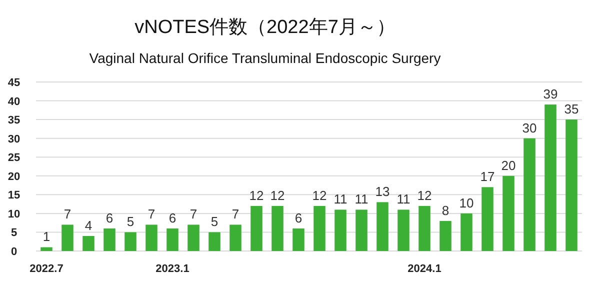  Describe the element at coordinates (571, 109) in the screenshot. I see `data-label: 35` at that location.